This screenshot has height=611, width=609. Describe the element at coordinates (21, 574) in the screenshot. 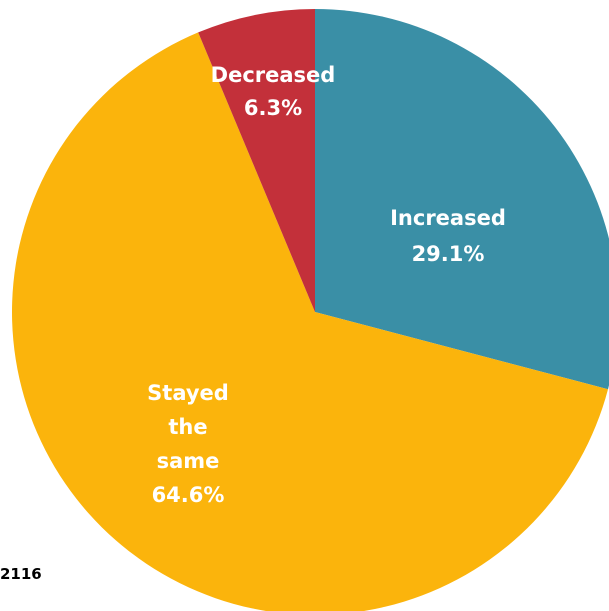

I see `footnote-text: 2116` at that location.